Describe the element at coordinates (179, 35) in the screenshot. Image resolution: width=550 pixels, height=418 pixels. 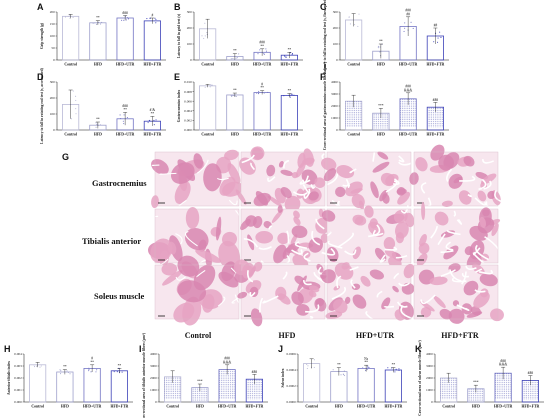
I see `y-axis-label: Latency to fall in grid test (s)` at that location.